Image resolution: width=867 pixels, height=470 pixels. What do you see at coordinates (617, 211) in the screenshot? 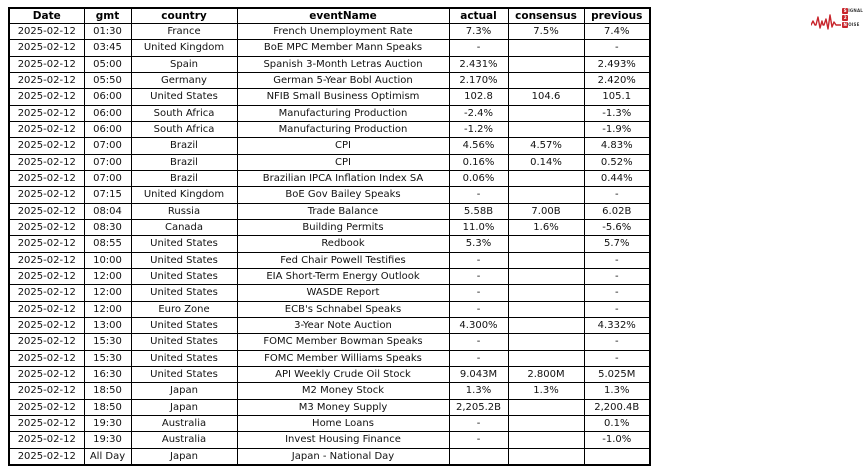
I see `cell-previous: 6.02B` at bounding box center [617, 211].